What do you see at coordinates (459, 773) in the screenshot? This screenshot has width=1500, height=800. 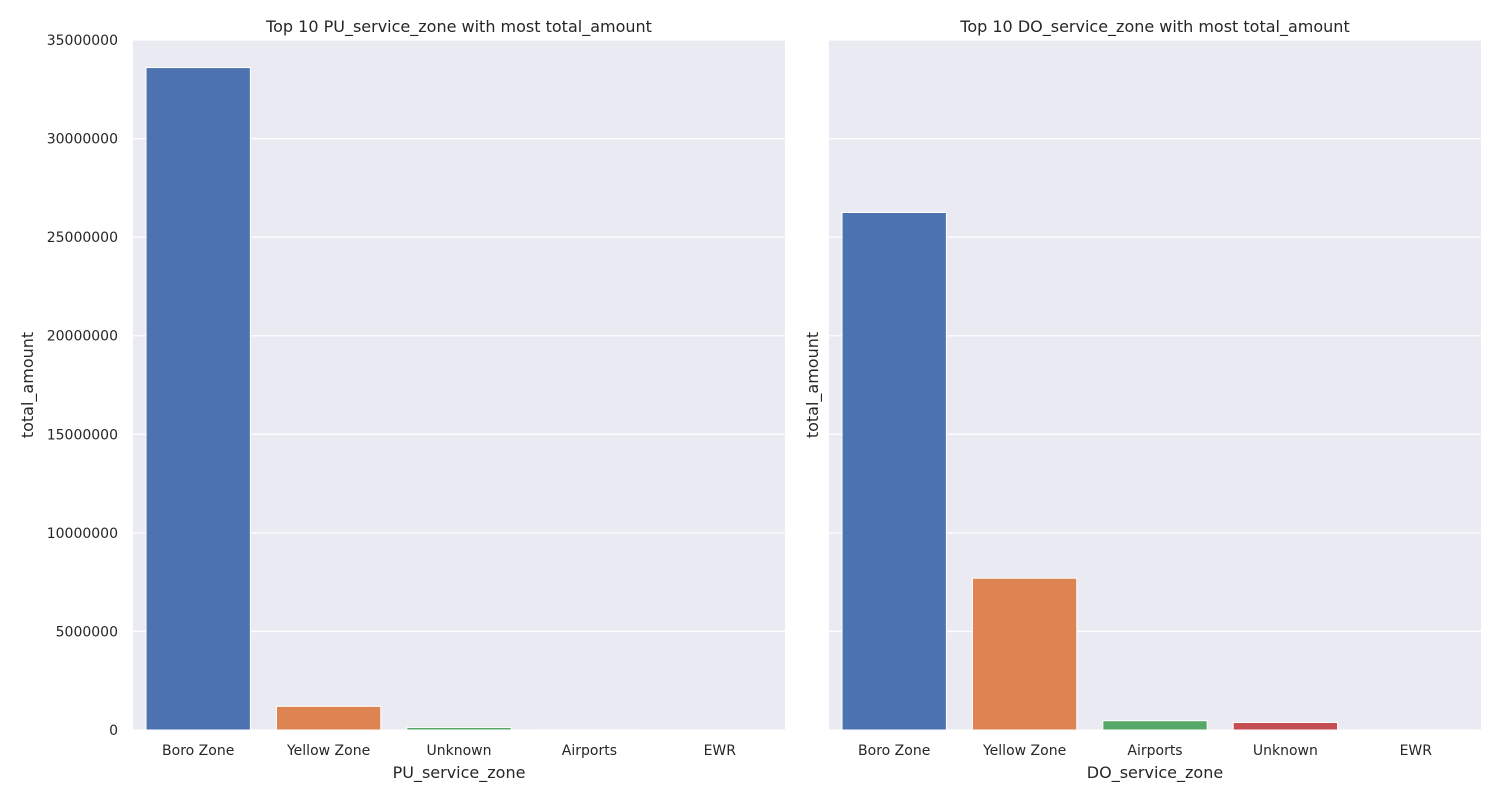 I see `x-axis-label-left: PU_service_zone` at bounding box center [459, 773].